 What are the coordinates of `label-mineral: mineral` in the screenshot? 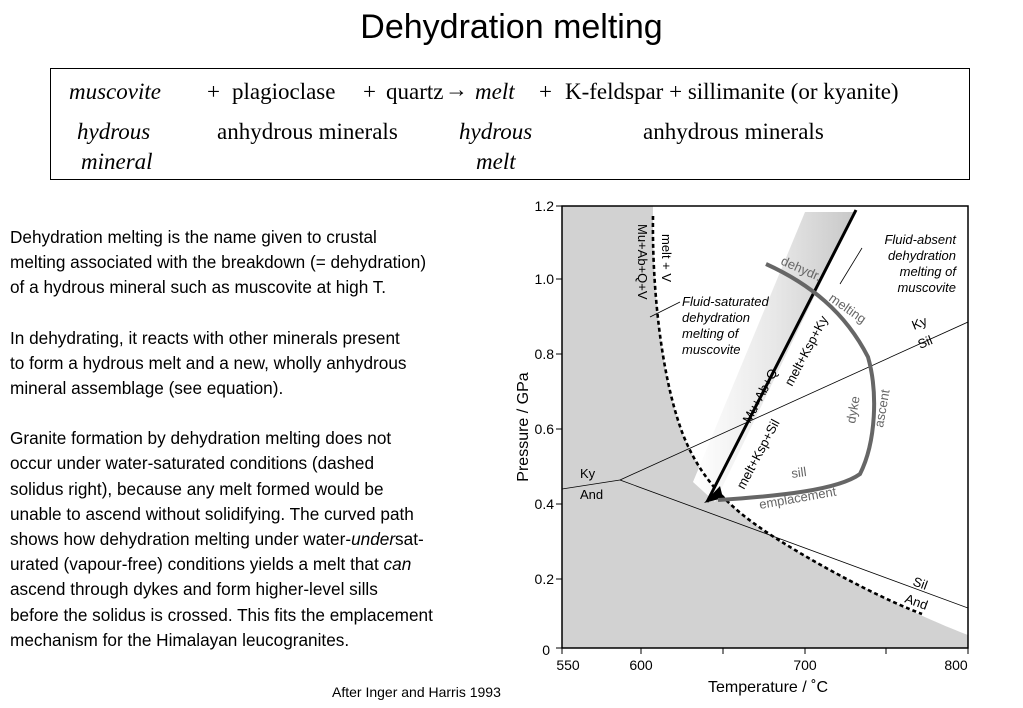 It's located at (117, 161).